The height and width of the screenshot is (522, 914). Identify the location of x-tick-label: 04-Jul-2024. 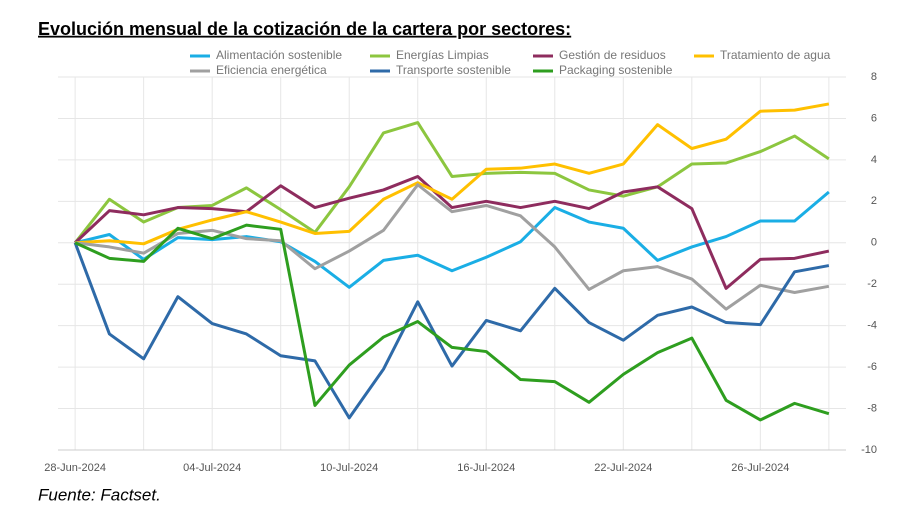
(212, 468).